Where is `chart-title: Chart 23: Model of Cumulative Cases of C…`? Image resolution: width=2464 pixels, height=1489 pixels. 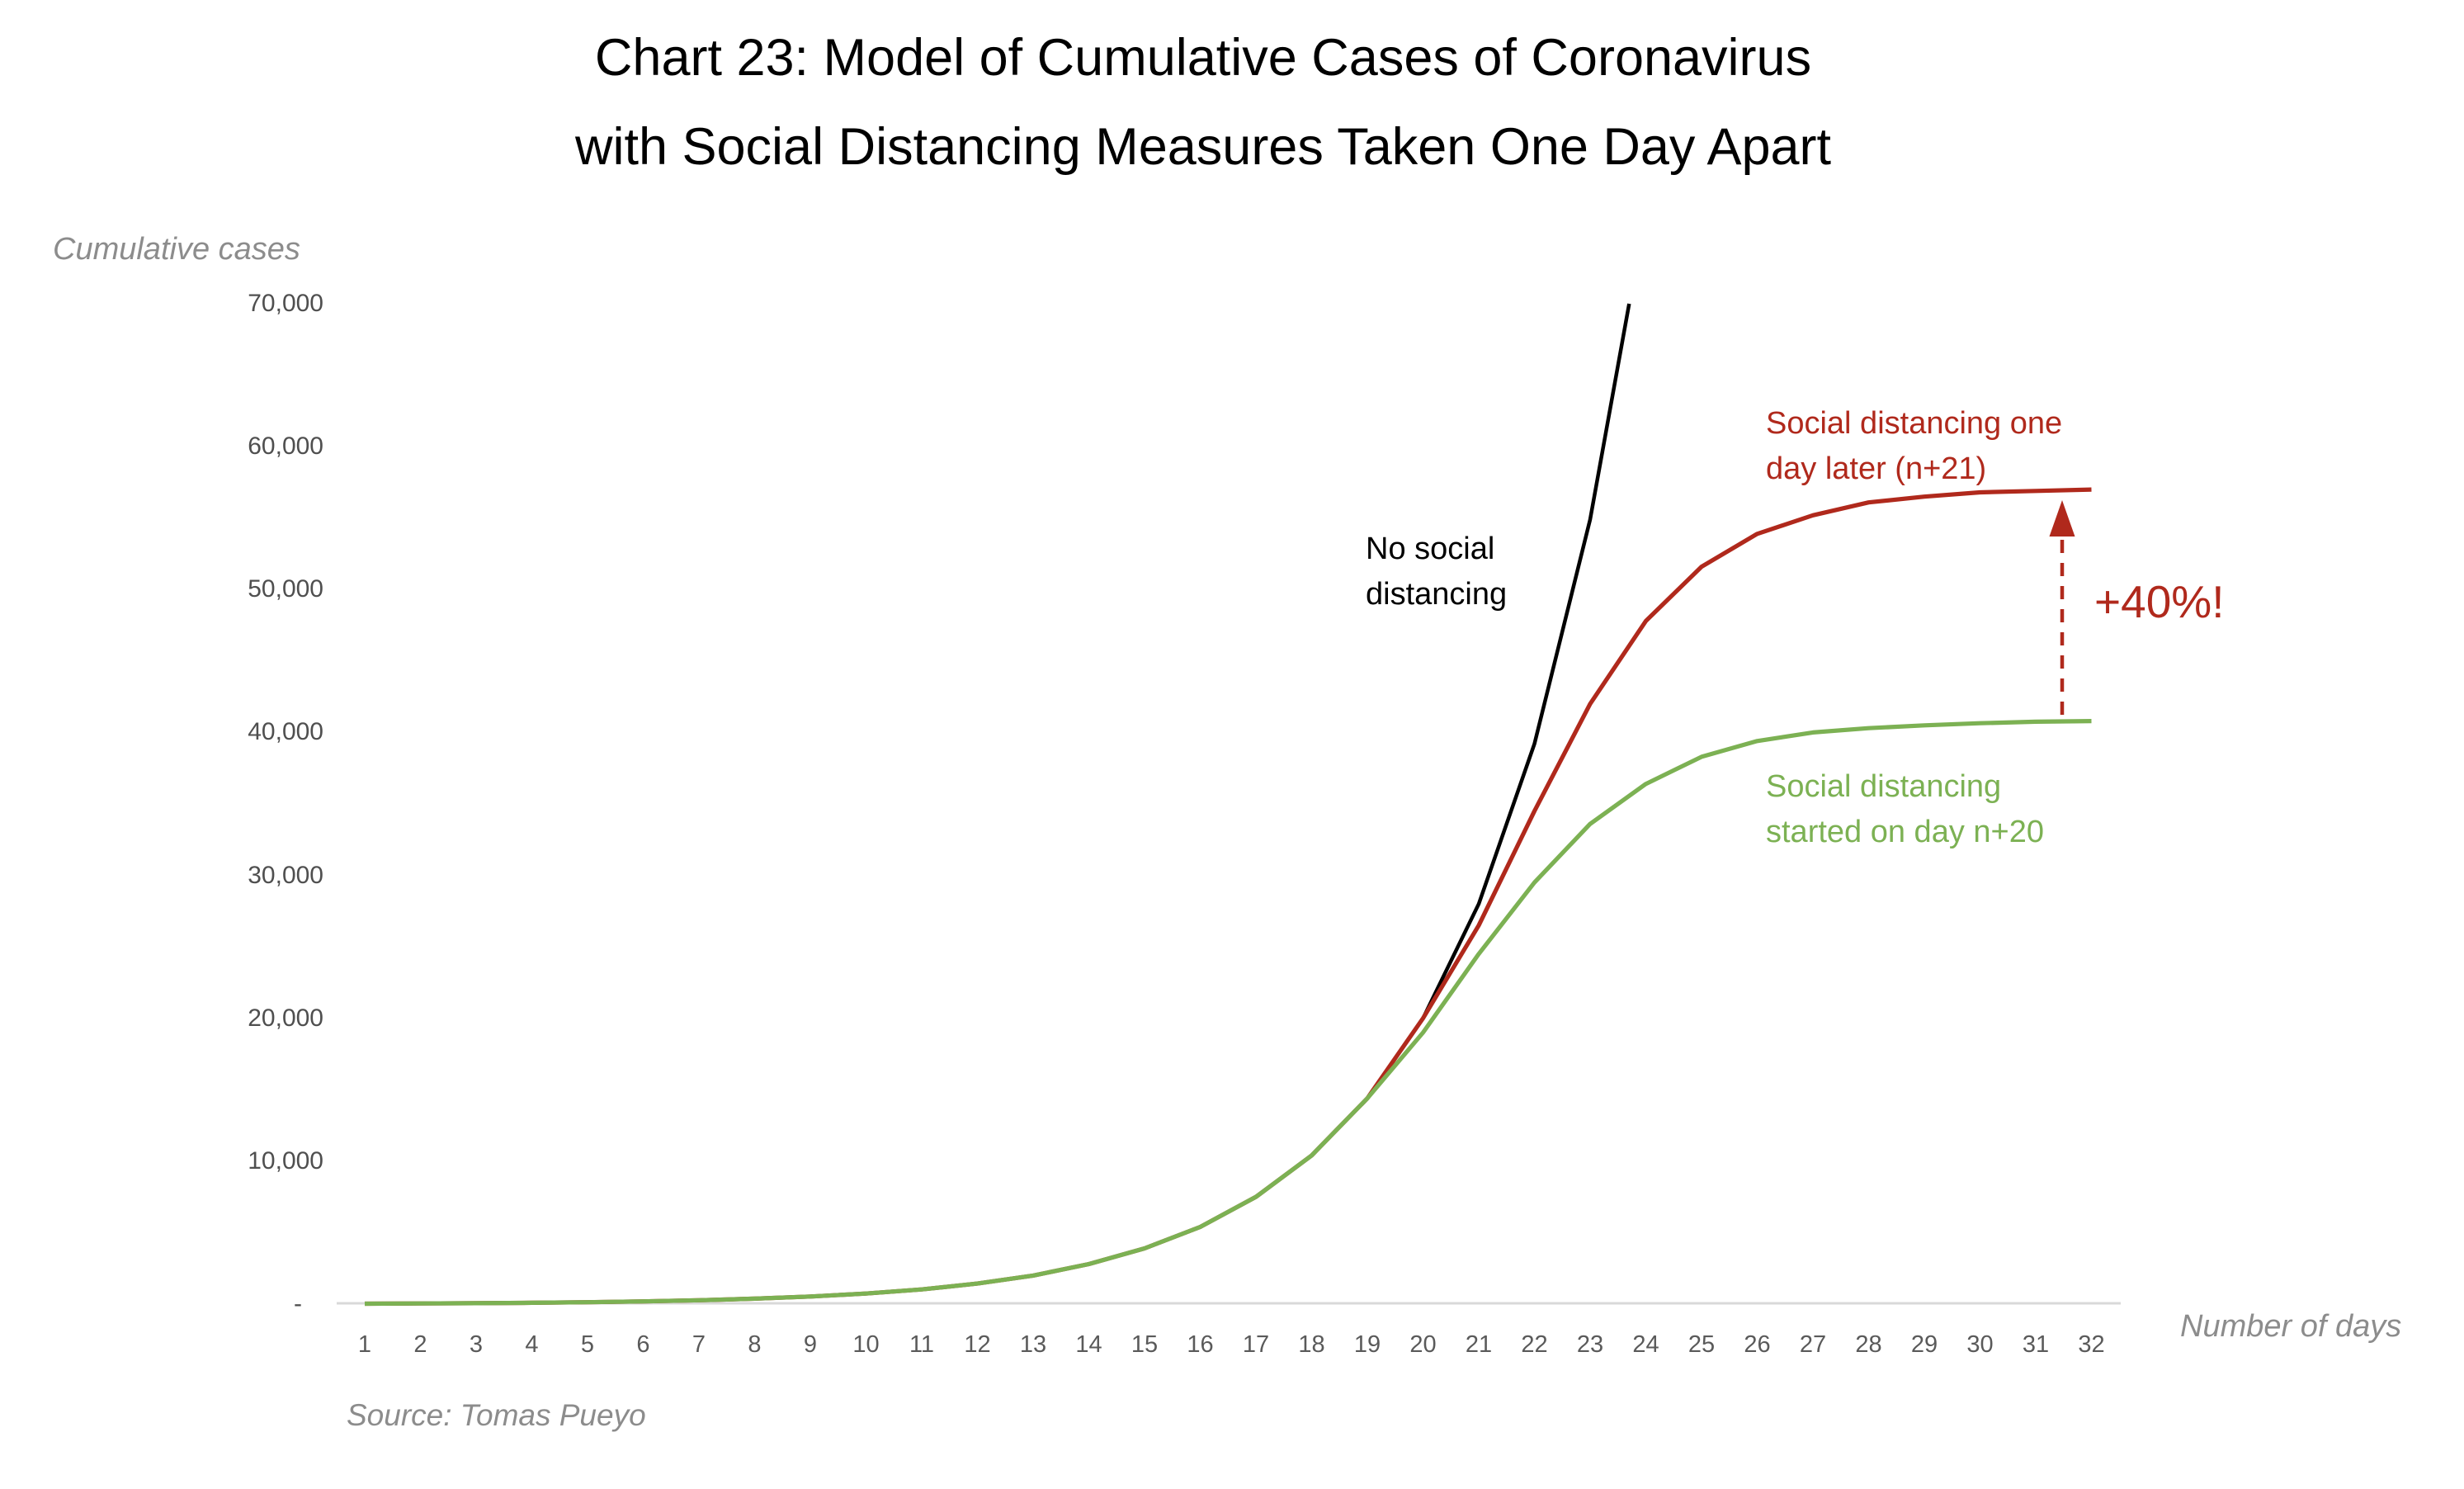
chart-title: Chart 23: Model of Cumulative Cases of C… is located at coordinates (1203, 102).